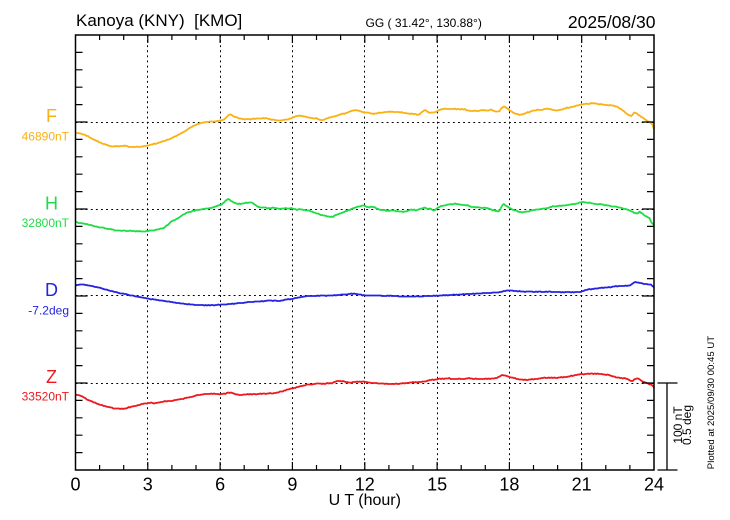 The image size is (730, 520). What do you see at coordinates (51, 116) in the screenshot?
I see `svg-text: F` at bounding box center [51, 116].